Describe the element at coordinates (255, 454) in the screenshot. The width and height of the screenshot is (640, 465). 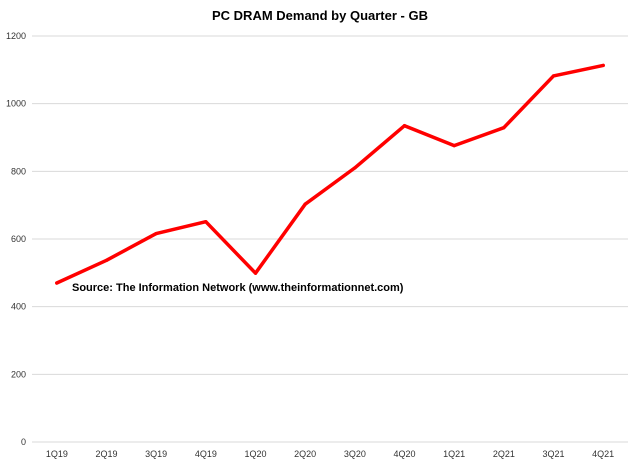
I see `x-tick-label: 1Q20` at that location.